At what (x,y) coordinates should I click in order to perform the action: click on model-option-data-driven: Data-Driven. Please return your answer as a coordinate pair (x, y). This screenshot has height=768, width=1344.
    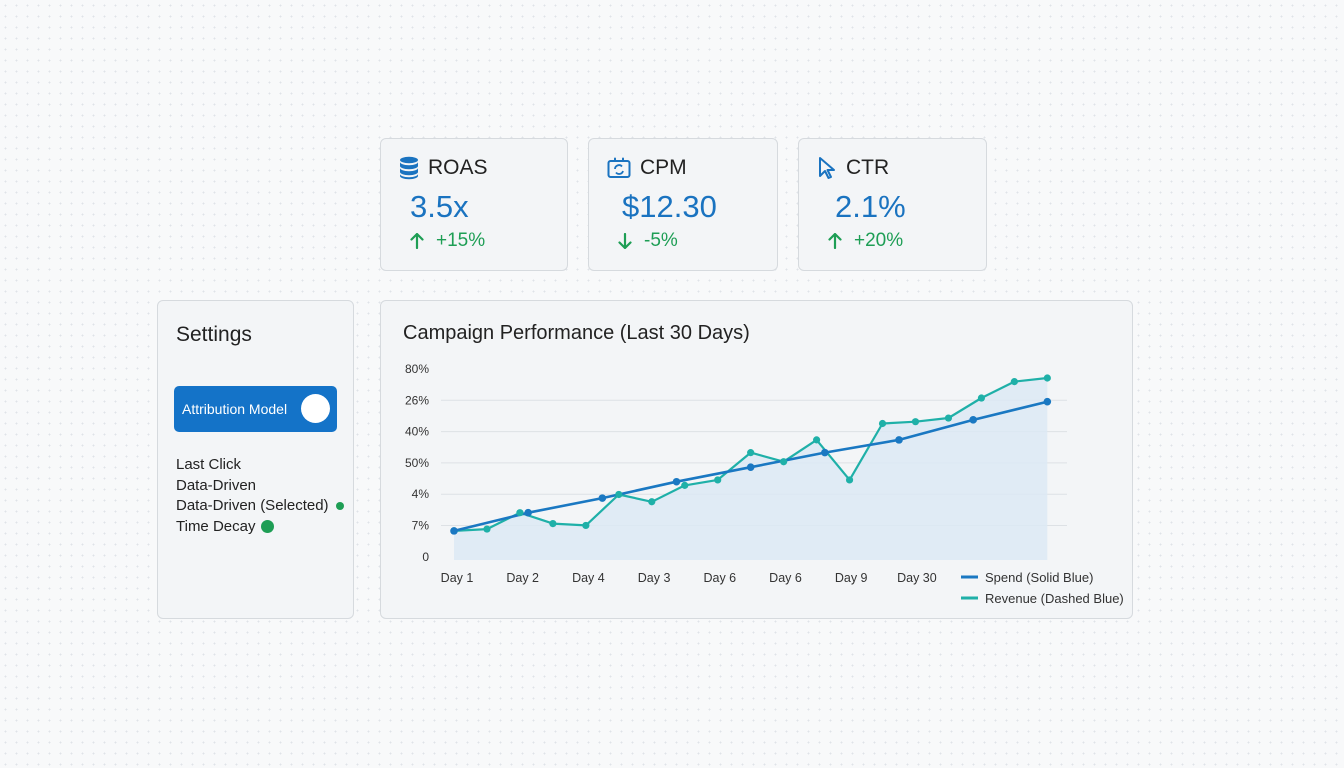
    Looking at the image, I should click on (260, 486).